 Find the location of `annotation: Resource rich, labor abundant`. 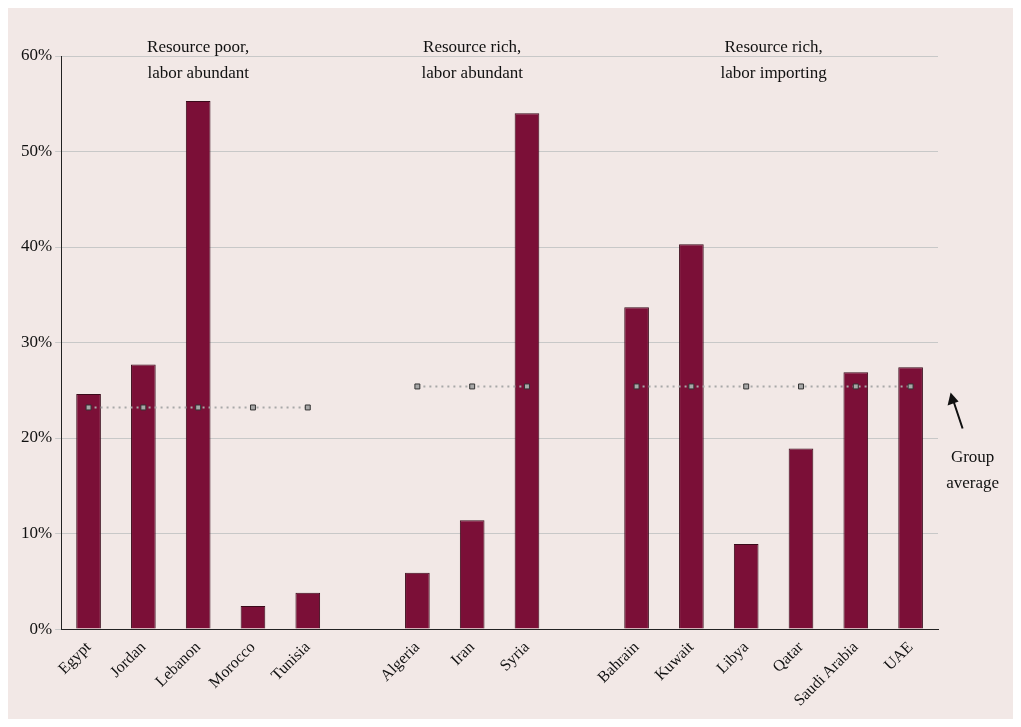

annotation: Resource rich, labor abundant is located at coordinates (472, 59).